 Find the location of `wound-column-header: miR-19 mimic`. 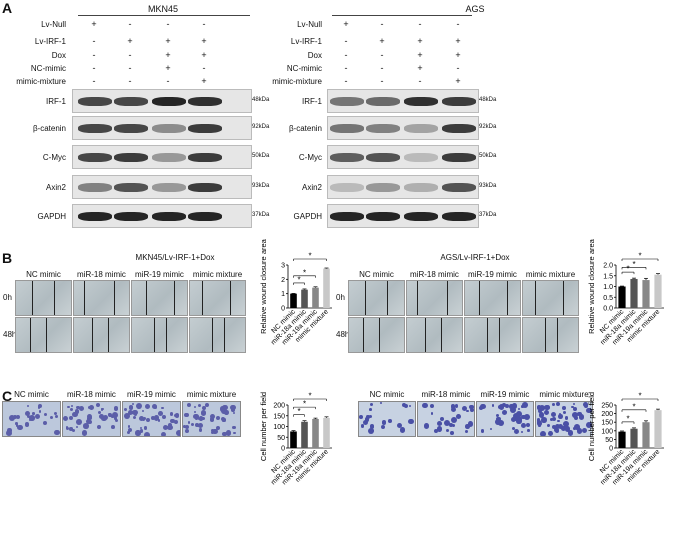

wound-column-header: miR-19 mimic is located at coordinates (159, 274).